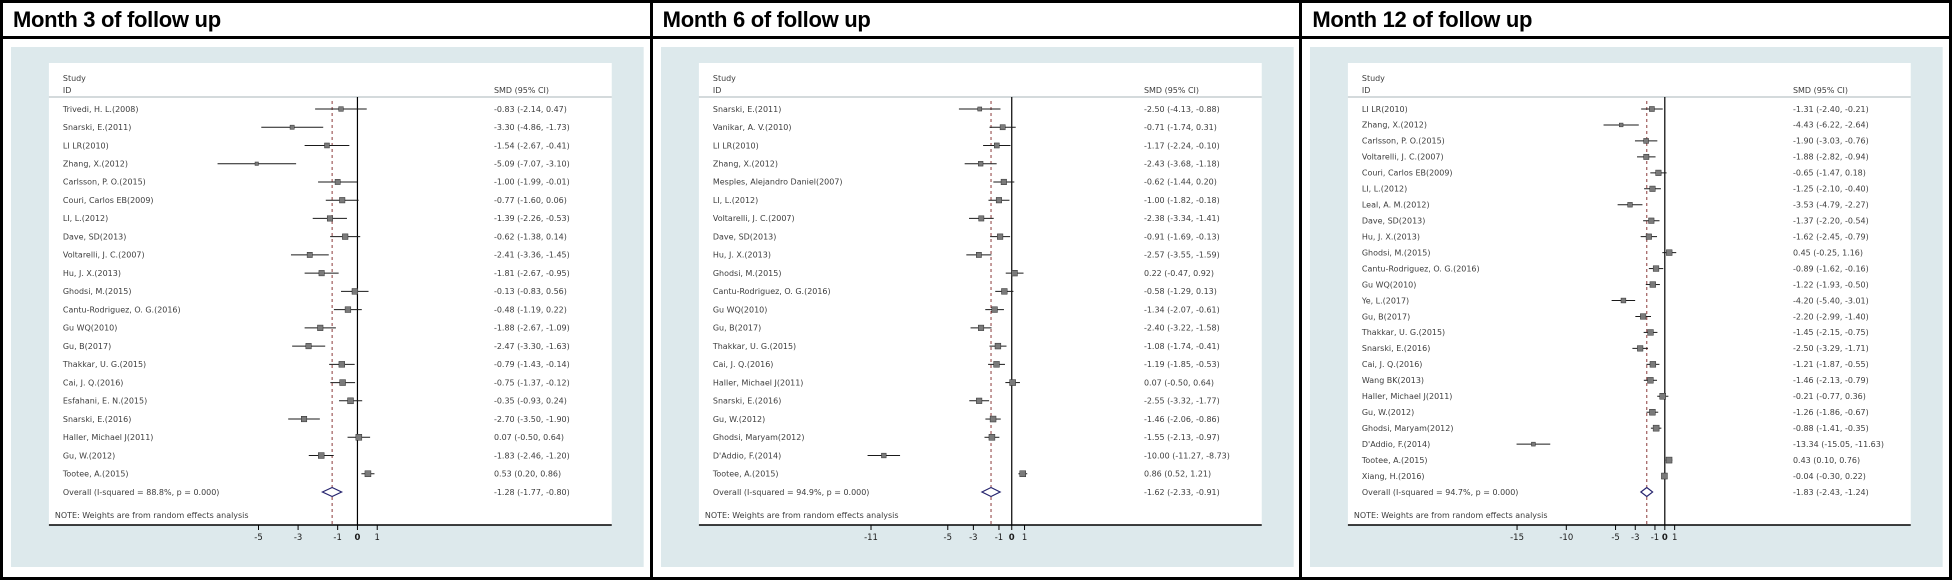 This screenshot has height=580, width=1952. Describe the element at coordinates (532, 145) in the screenshot. I see `smd-value: -1.54 (-2.67, -0.41)` at that location.